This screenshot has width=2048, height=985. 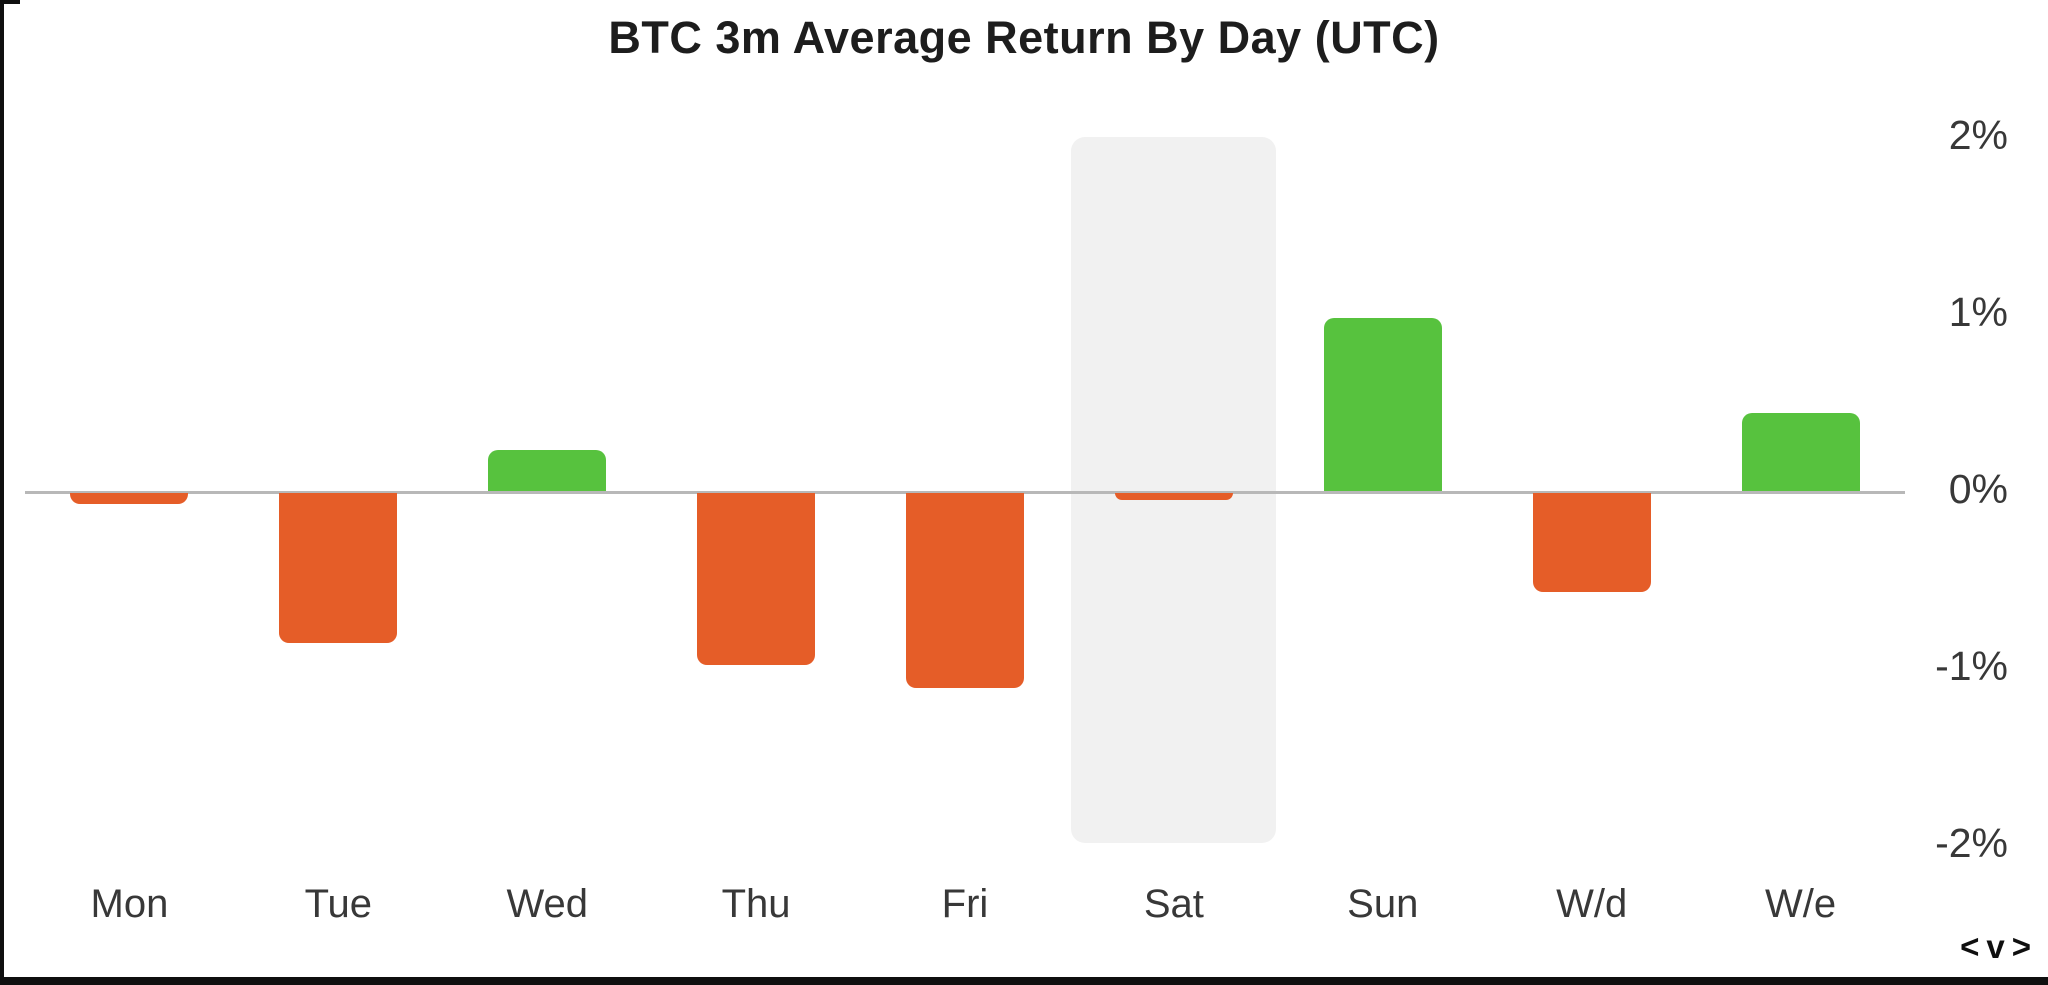 What do you see at coordinates (965, 590) in the screenshot?
I see `bar-fri` at bounding box center [965, 590].